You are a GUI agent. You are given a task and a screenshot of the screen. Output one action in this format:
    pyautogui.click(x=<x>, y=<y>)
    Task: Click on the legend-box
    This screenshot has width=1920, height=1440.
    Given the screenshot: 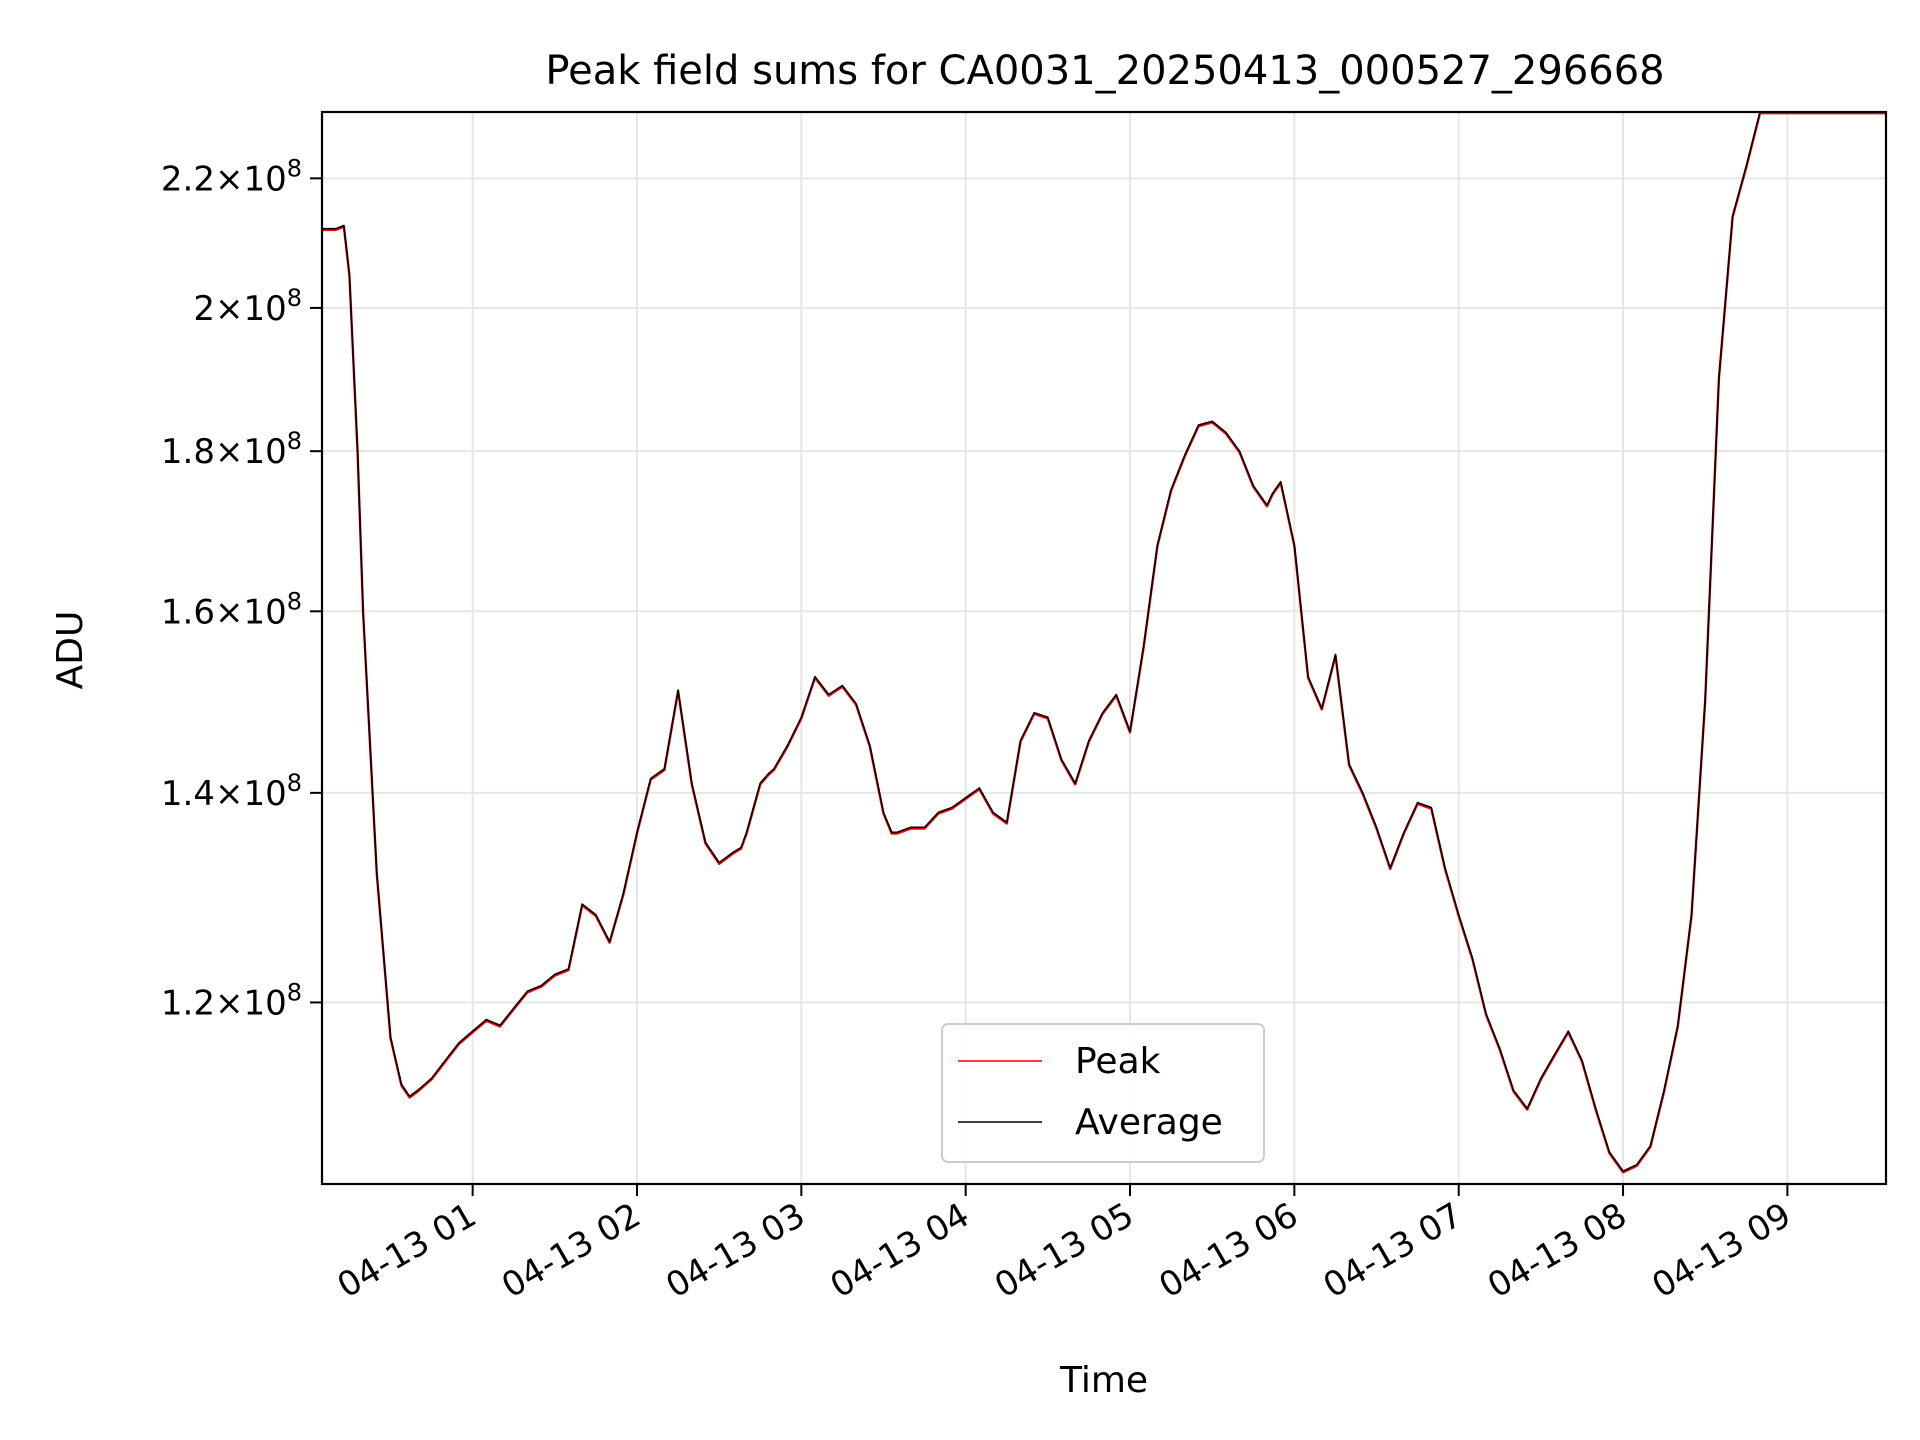 What is the action you would take?
    pyautogui.click(x=1103, y=1093)
    